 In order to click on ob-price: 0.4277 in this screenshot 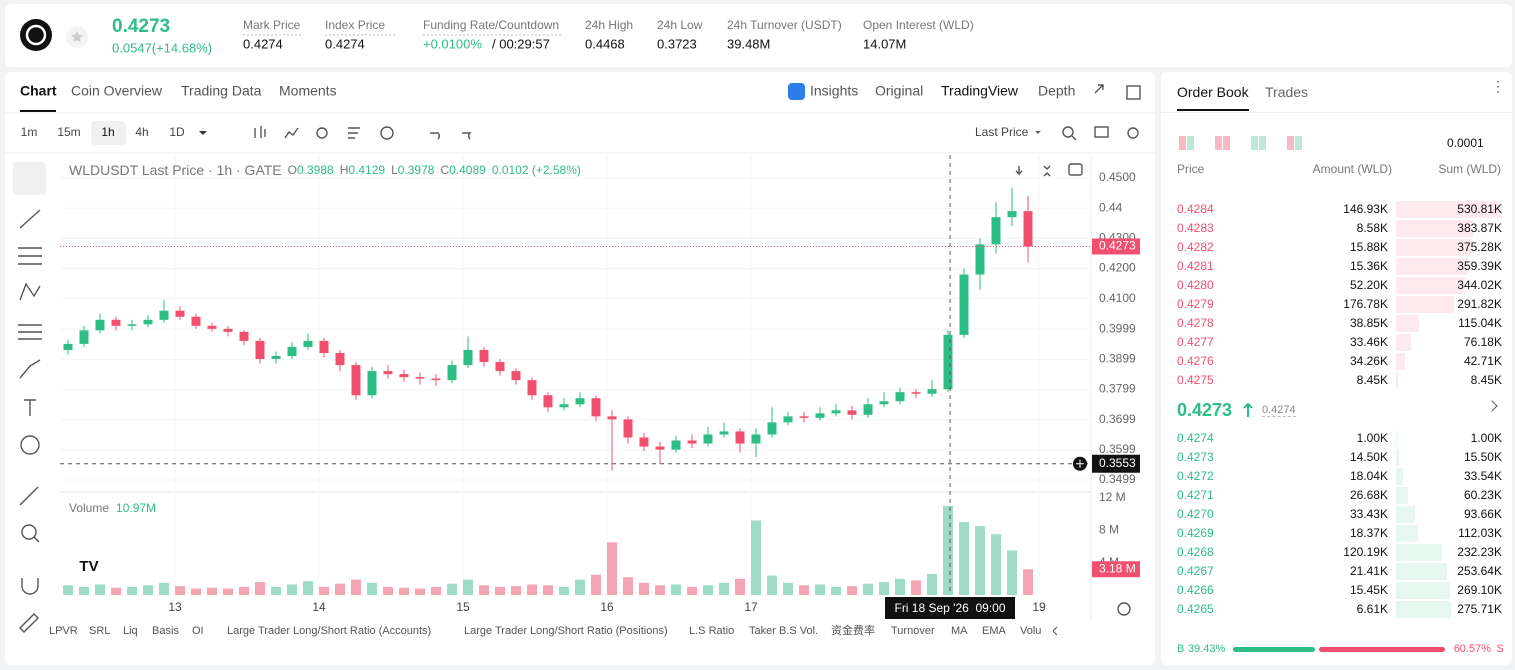, I will do `click(1195, 342)`.